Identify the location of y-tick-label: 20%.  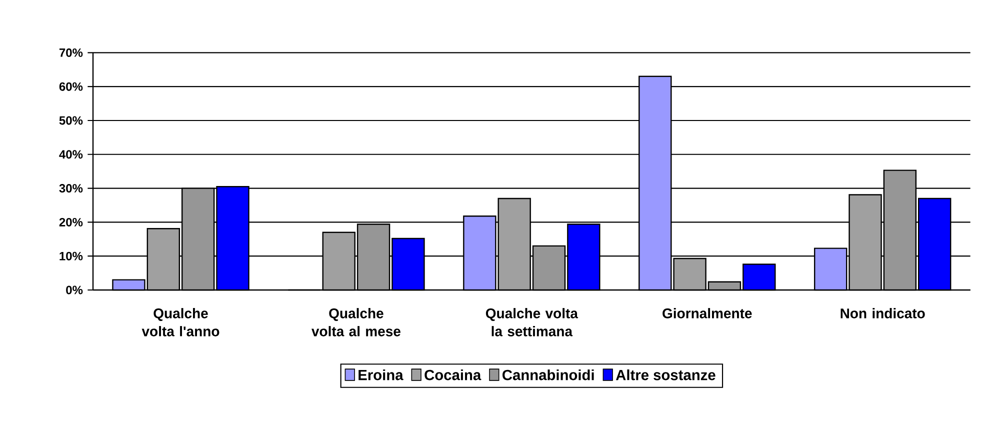
(71, 222).